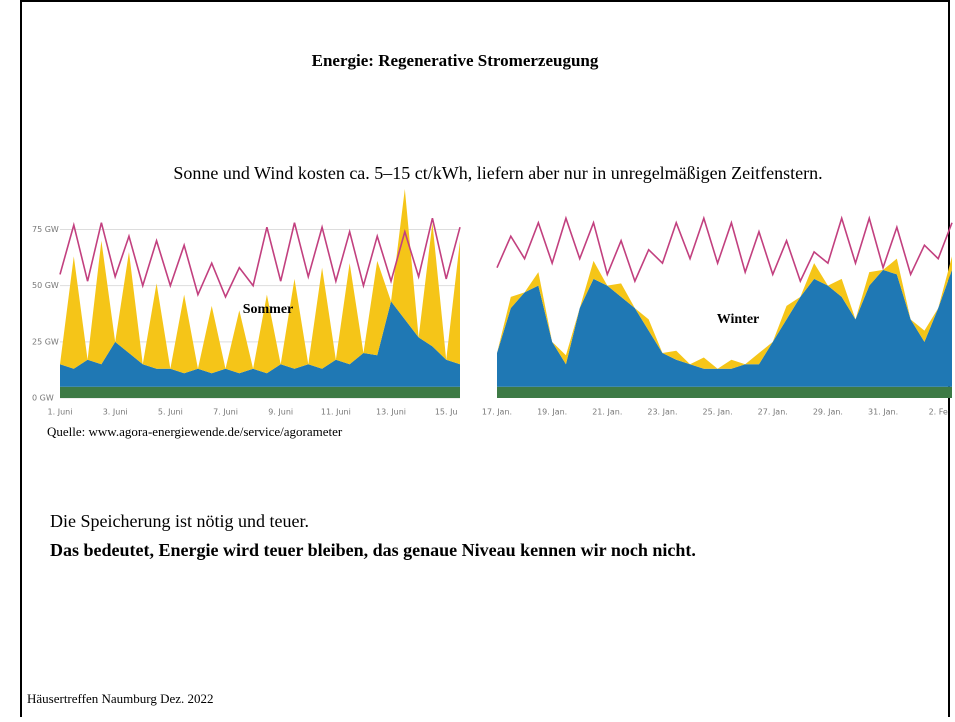  I want to click on footer: Häusertreffen Naumburg Dez. 2022, so click(120, 698).